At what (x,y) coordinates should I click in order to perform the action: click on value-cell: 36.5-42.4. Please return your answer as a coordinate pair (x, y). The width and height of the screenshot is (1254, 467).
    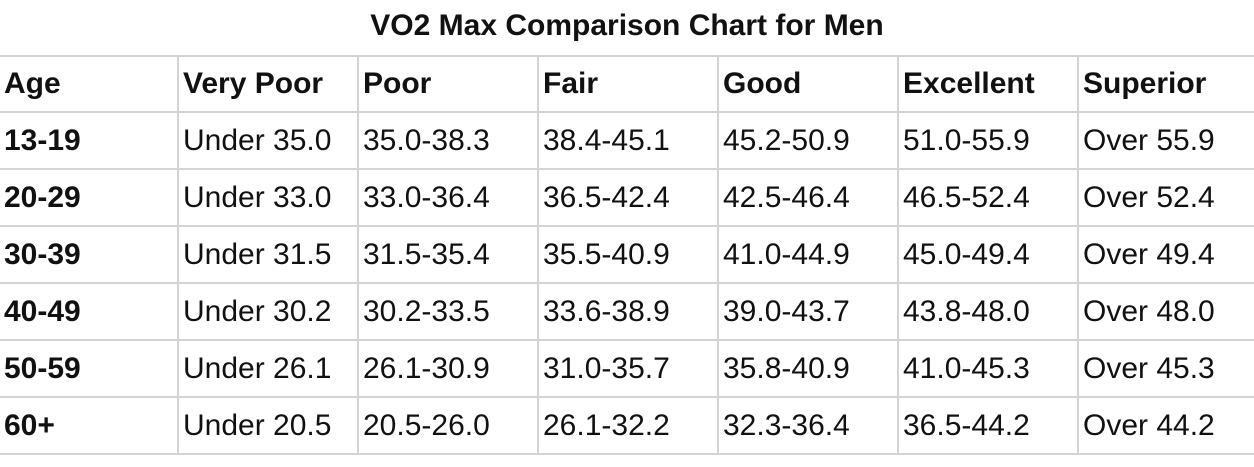
    Looking at the image, I should click on (628, 197).